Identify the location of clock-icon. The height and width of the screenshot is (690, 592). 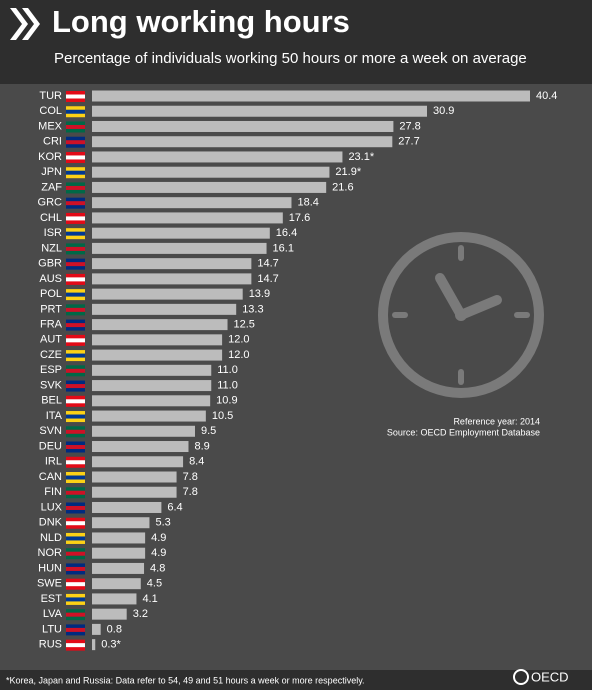
(461, 315).